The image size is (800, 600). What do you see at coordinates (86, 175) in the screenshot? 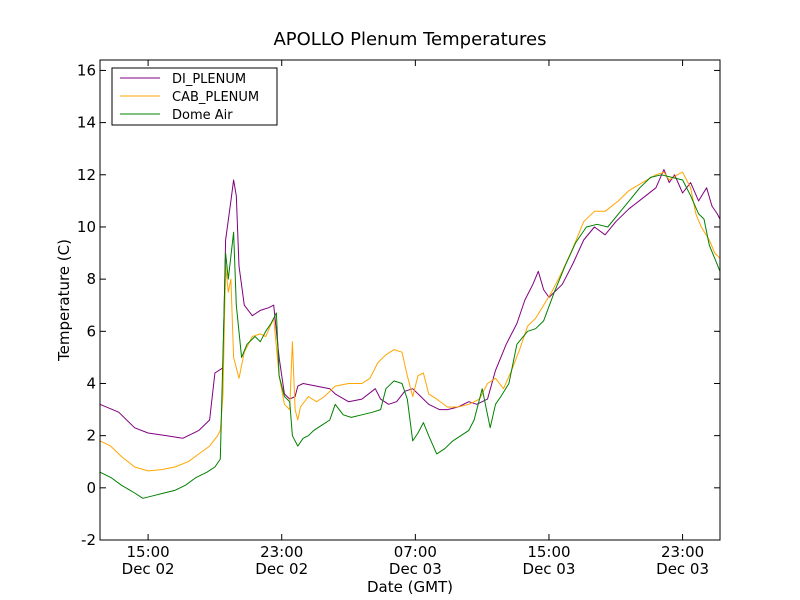
I see `y-tick-label: 12` at bounding box center [86, 175].